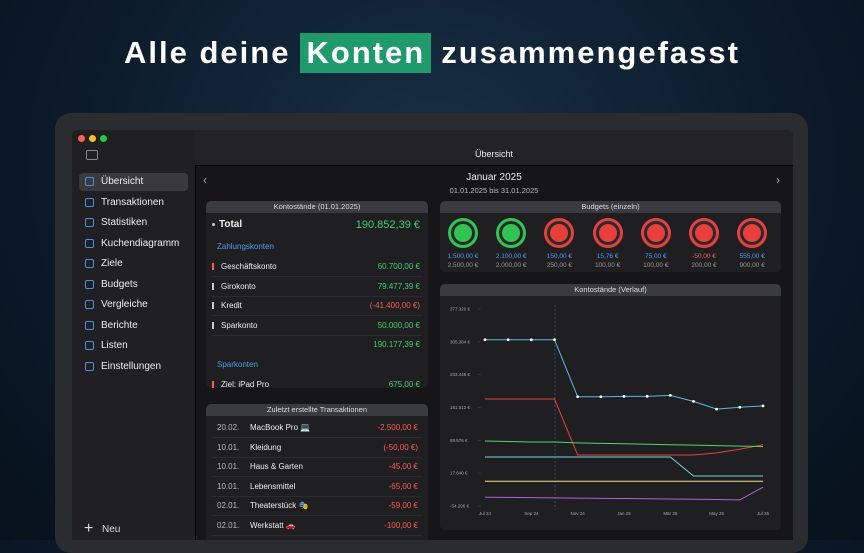 This screenshot has height=553, width=864. I want to click on sidebar-item: Vergleiche, so click(133, 305).